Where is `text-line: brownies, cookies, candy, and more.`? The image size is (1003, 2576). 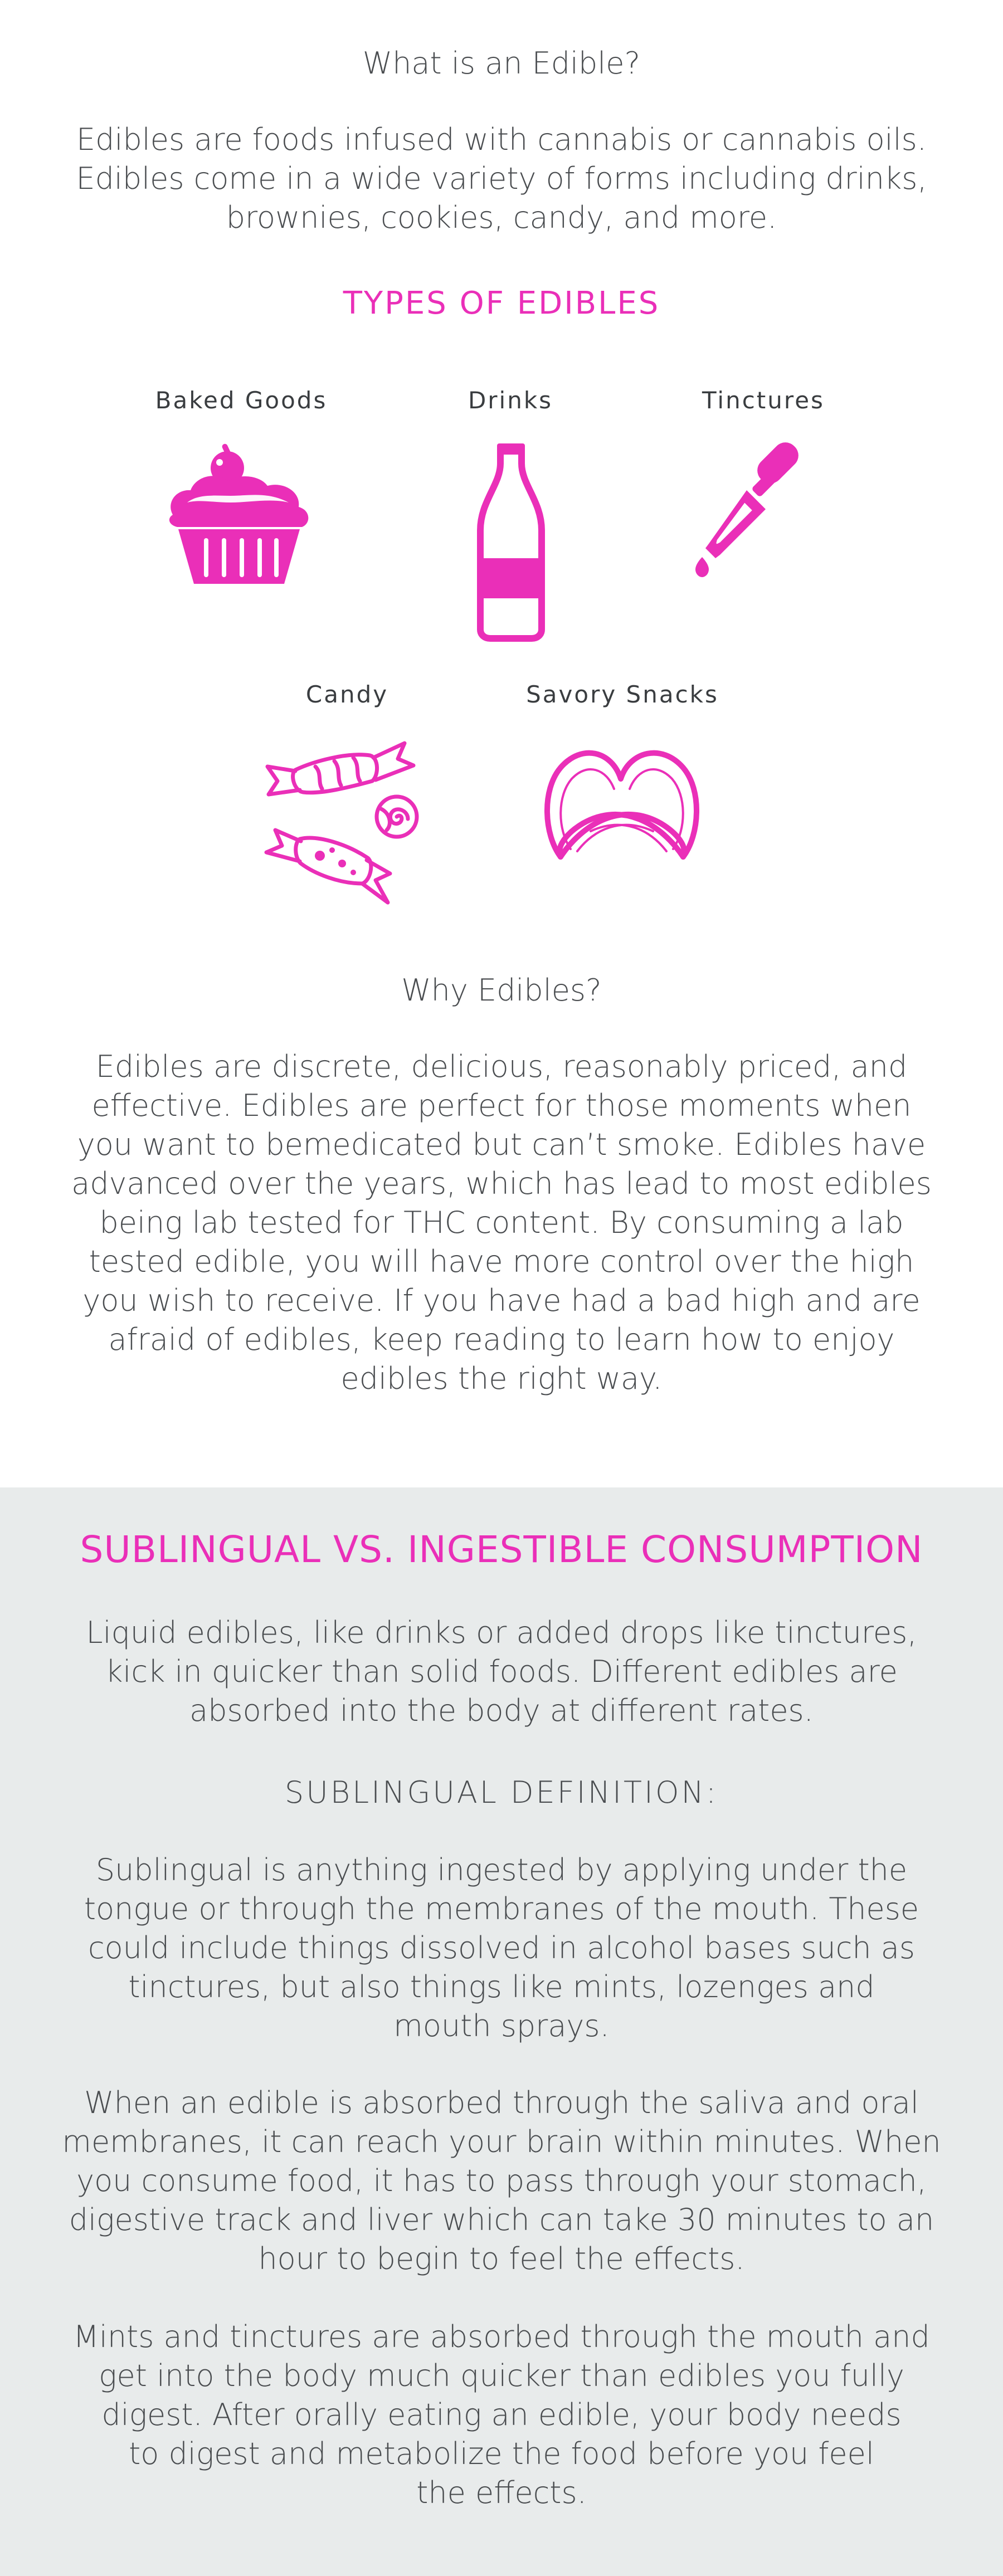
text-line: brownies, cookies, candy, and more. is located at coordinates (501, 217).